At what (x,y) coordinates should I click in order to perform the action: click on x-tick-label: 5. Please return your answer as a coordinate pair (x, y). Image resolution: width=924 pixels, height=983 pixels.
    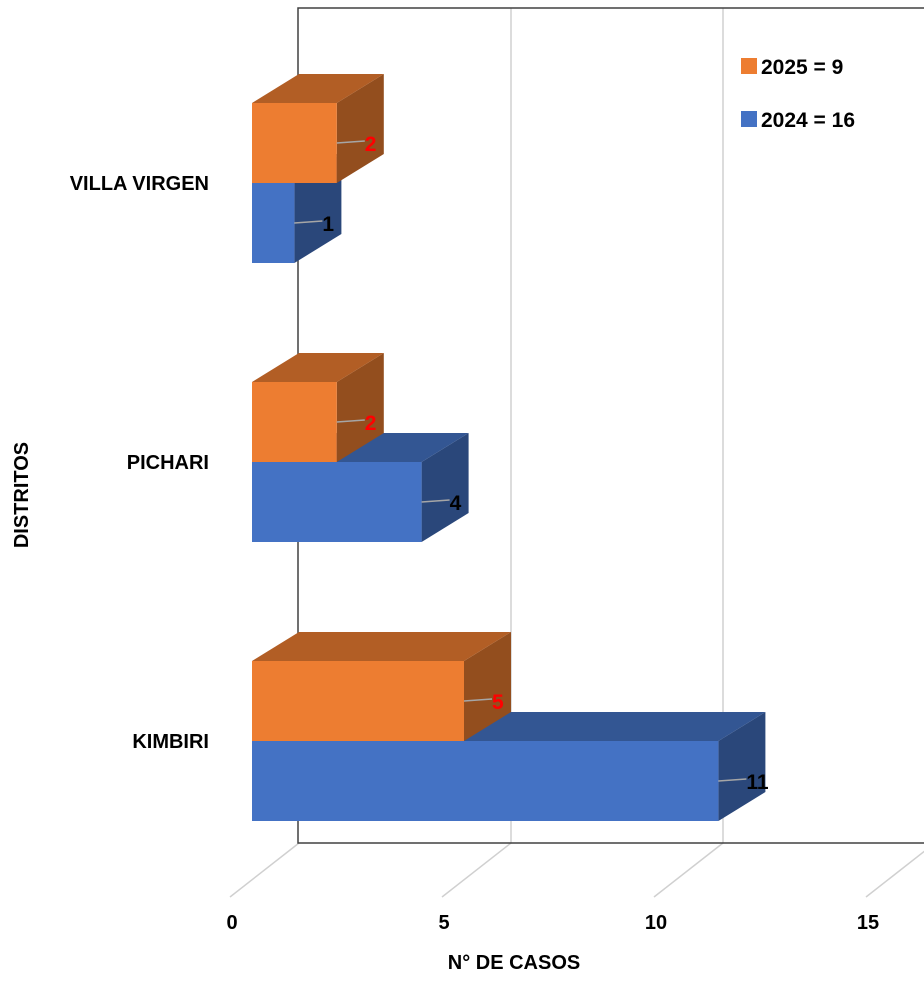
    Looking at the image, I should click on (443, 923).